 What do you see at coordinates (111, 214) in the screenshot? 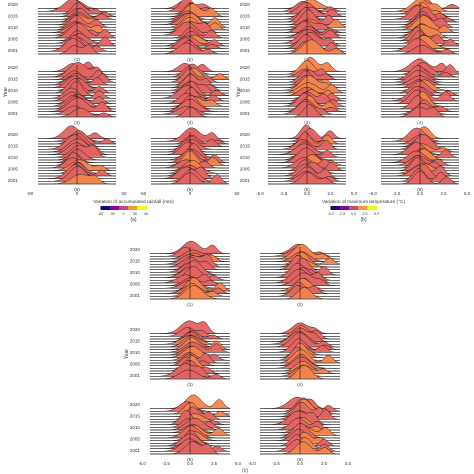
I see `legend-tick-label: -30` at bounding box center [111, 214].